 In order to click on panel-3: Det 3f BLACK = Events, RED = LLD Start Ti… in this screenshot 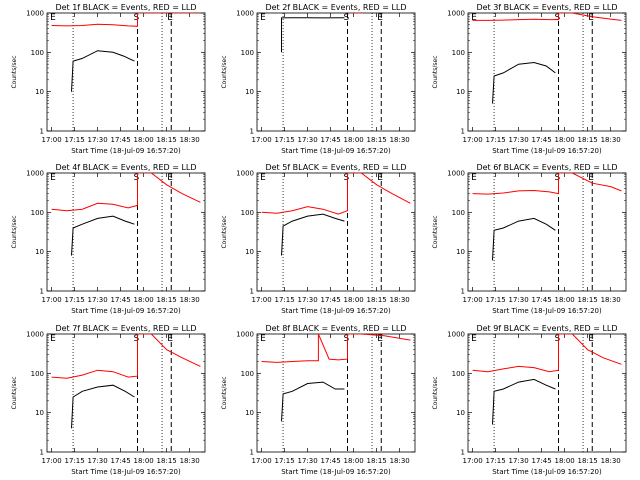, I will do `click(529, 79)`.